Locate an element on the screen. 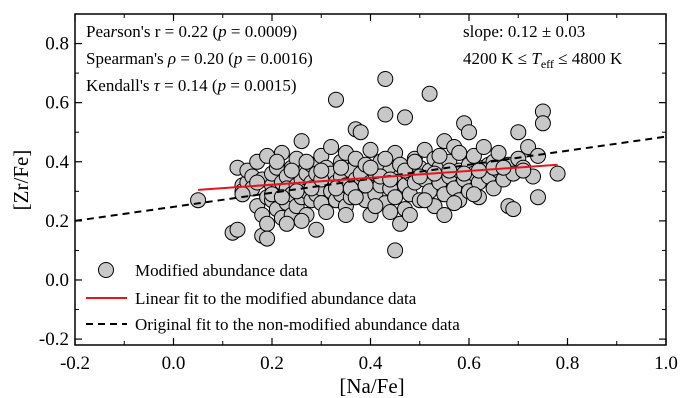 This screenshot has width=680, height=398. slope-annotation: slope: 0.12 ± 0.03 is located at coordinates (524, 31).